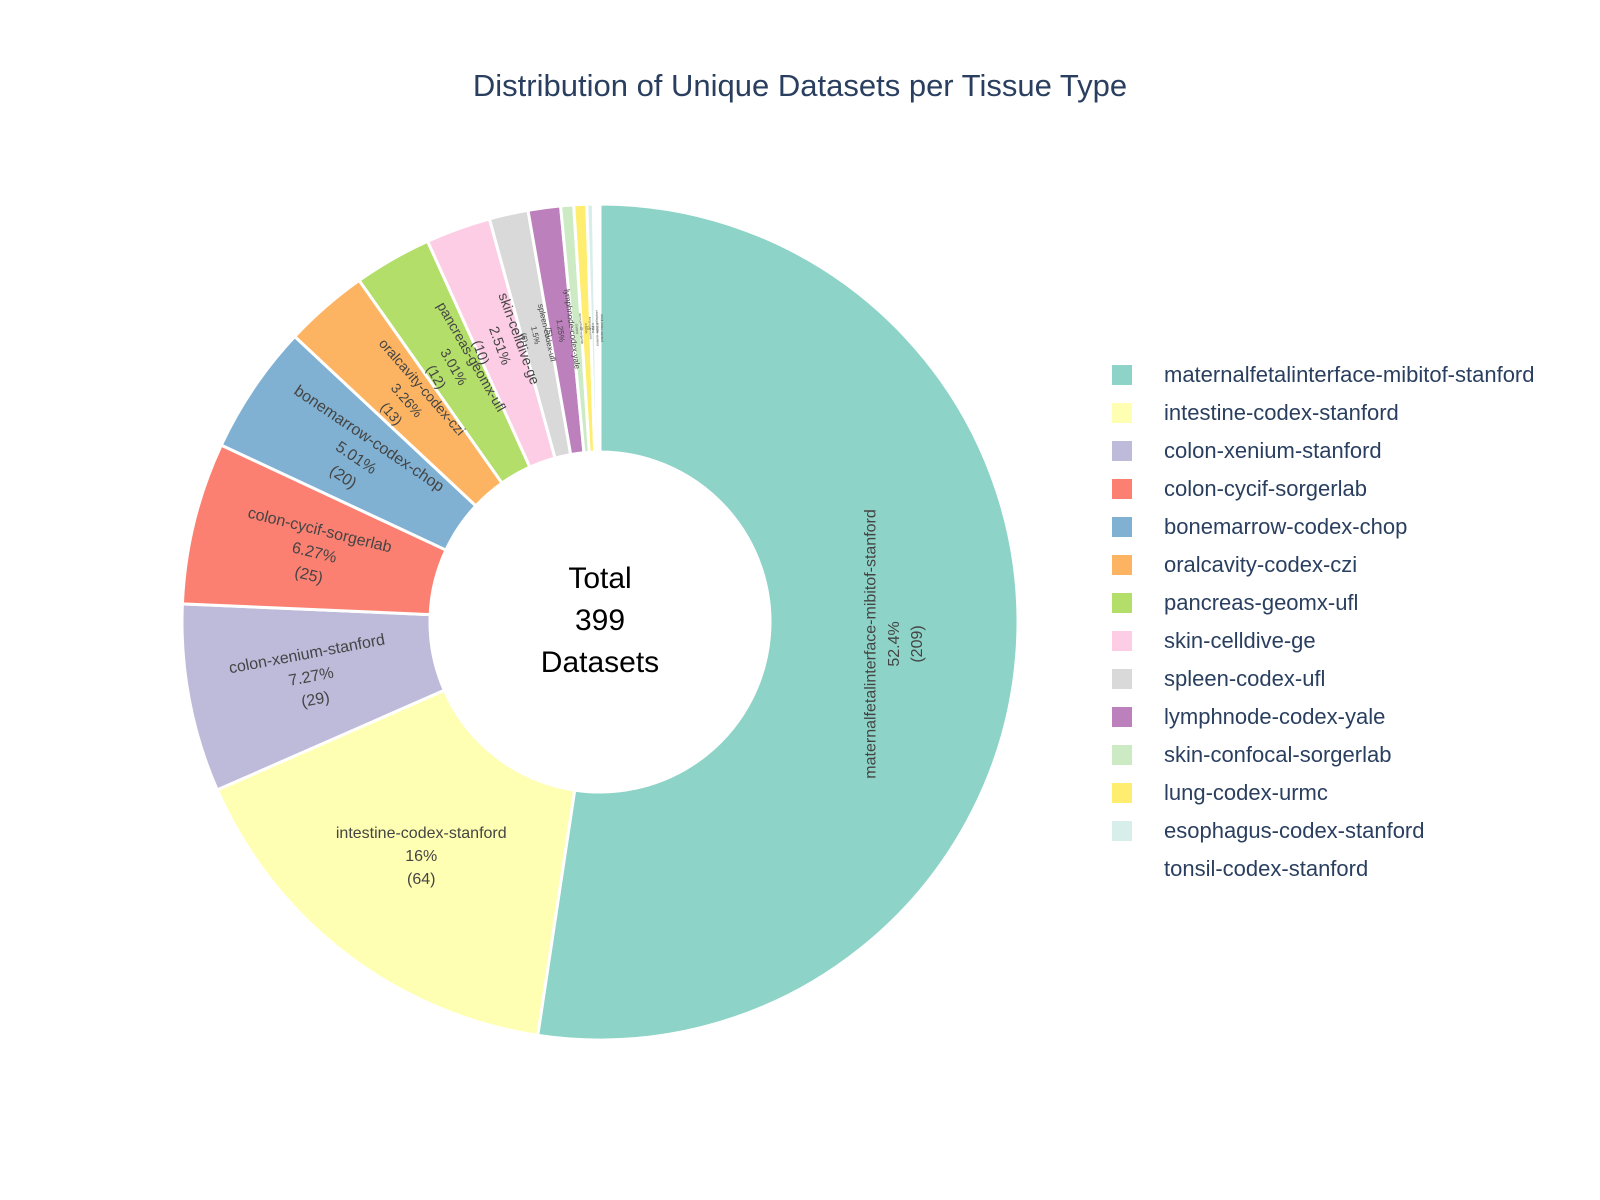  I want to click on legend-item-bonemarrow-codex-chop: bonemarrow-codex-chop, so click(1323, 527).